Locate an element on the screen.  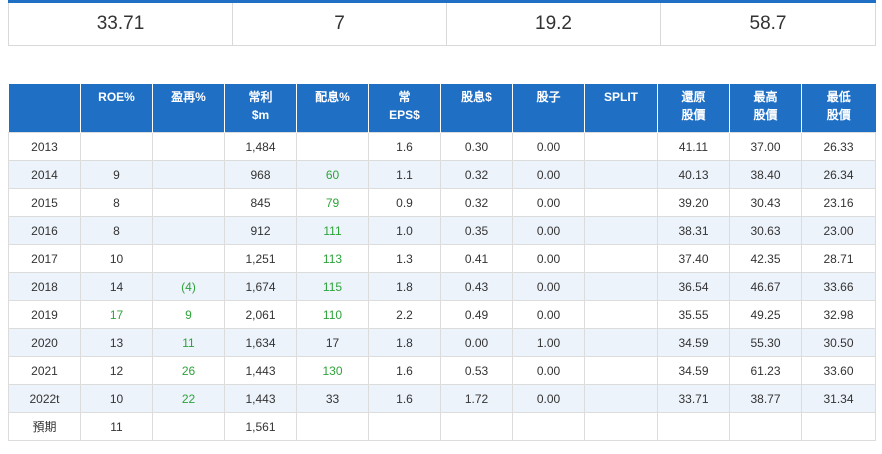
row-year: 2019 is located at coordinates (44, 314).